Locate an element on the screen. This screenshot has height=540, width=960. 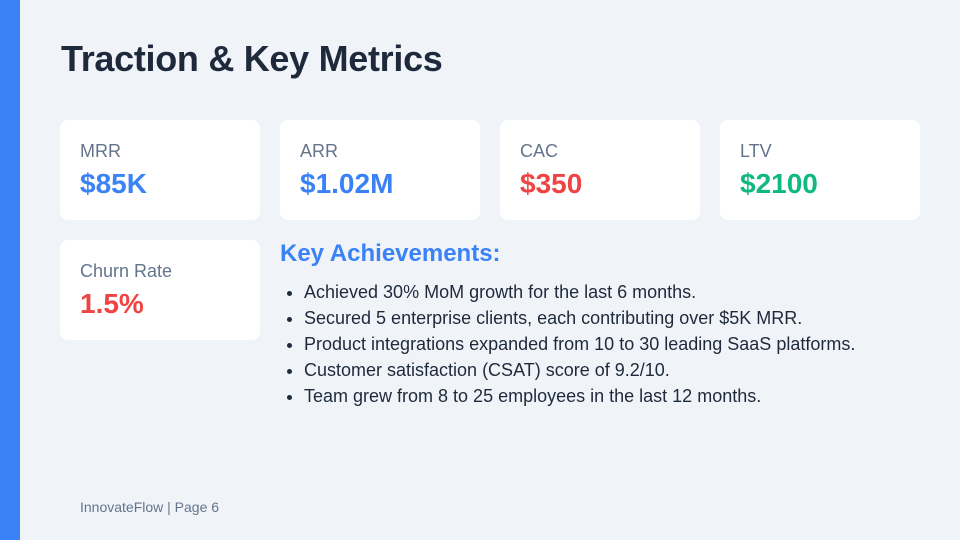
metric-value: 1.5% is located at coordinates (112, 303).